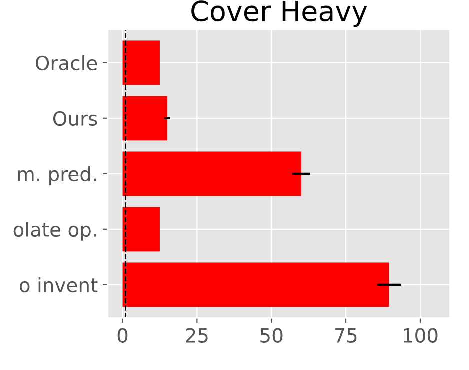  What do you see at coordinates (59, 285) in the screenshot?
I see `y-tick-label: o invent` at bounding box center [59, 285].